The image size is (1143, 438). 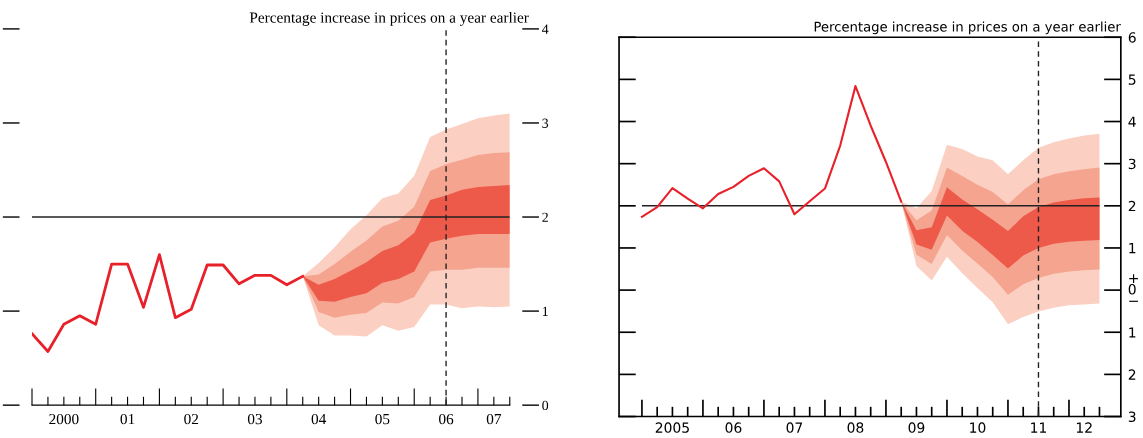 I want to click on x-tick-label: 04, so click(x=319, y=419).